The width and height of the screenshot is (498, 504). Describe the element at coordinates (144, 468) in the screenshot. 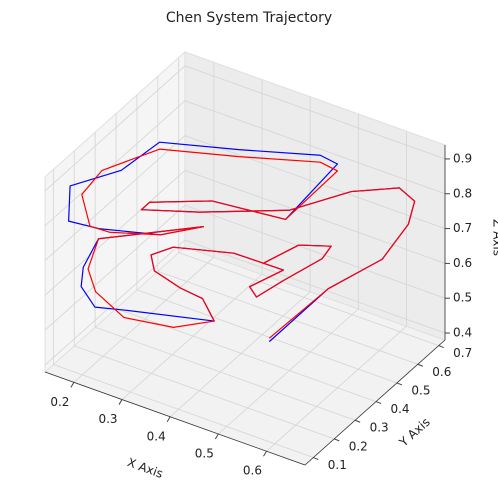

I see `x-axis-label: X Axis` at that location.